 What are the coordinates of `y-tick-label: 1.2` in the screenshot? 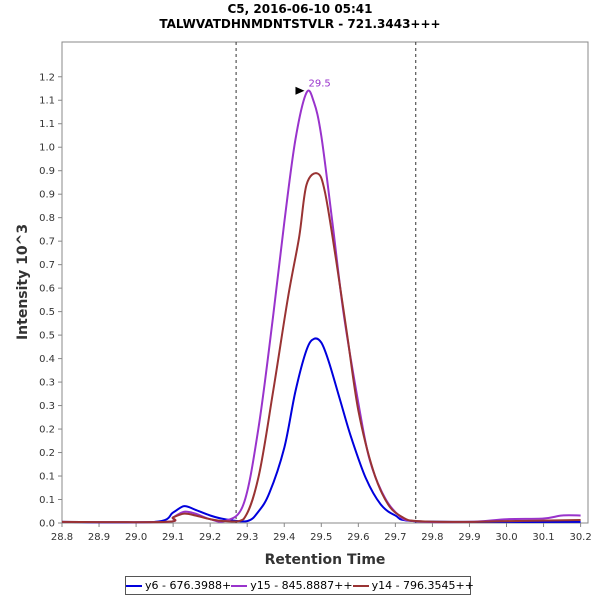 It's located at (47, 77).